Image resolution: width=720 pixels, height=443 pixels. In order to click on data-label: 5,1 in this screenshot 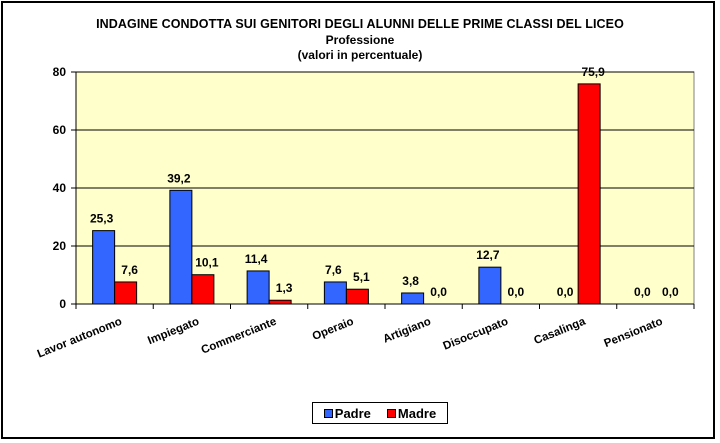, I will do `click(361, 277)`.